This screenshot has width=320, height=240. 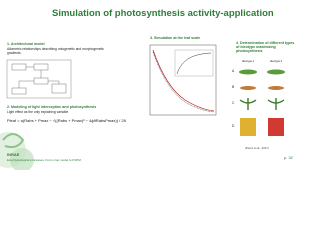 What do you see at coordinates (233, 103) in the screenshot?
I see `row-label: C` at bounding box center [233, 103].